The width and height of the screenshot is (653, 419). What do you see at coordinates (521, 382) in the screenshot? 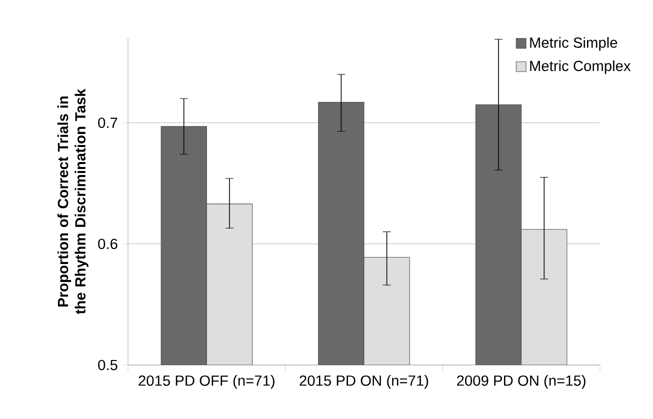
I see `x-tick-label: 2009 PD ON (n=15)` at bounding box center [521, 382].